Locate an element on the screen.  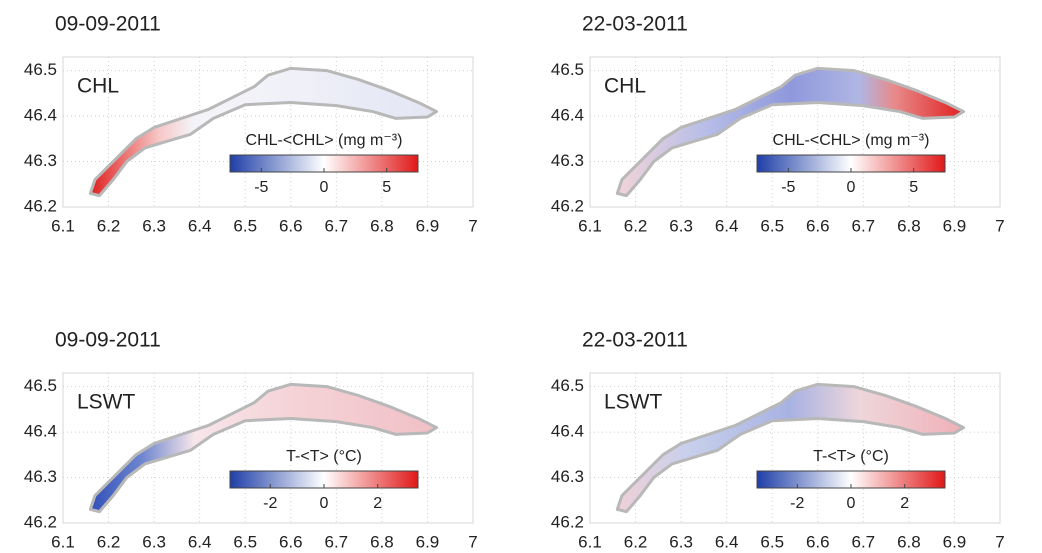
plot-area is located at coordinates (795, 132).